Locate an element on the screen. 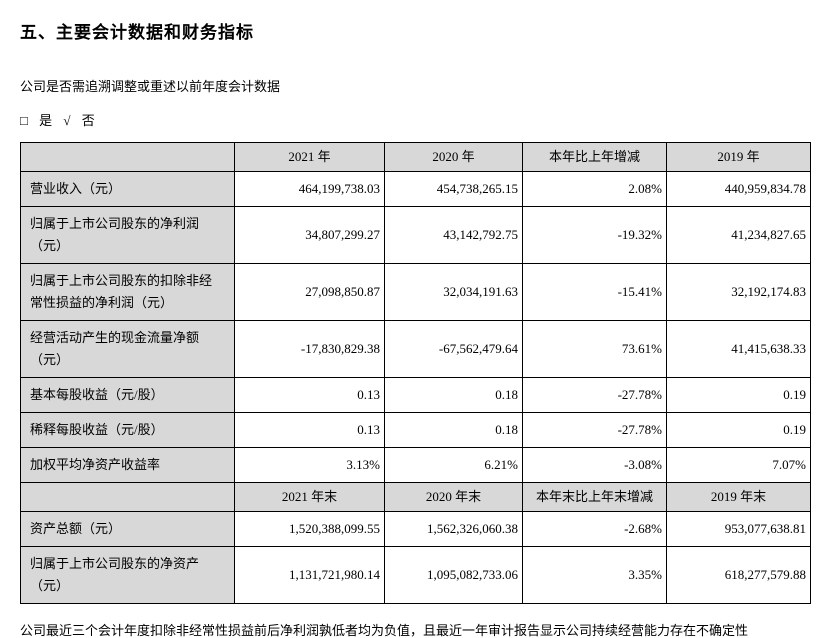 The height and width of the screenshot is (638, 827). cell-2019: 41,234,827.65 is located at coordinates (738, 235).